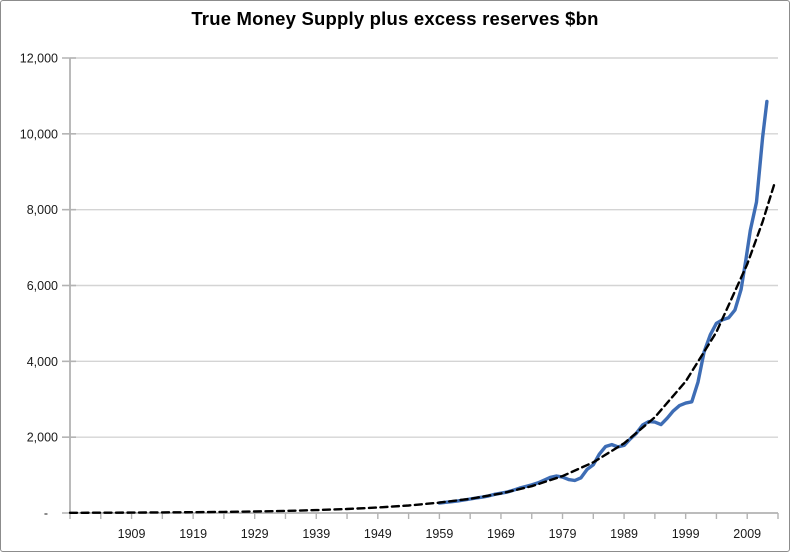 The width and height of the screenshot is (790, 552). Describe the element at coordinates (42, 286) in the screenshot. I see `y-axis-tick-label: 6,000` at that location.